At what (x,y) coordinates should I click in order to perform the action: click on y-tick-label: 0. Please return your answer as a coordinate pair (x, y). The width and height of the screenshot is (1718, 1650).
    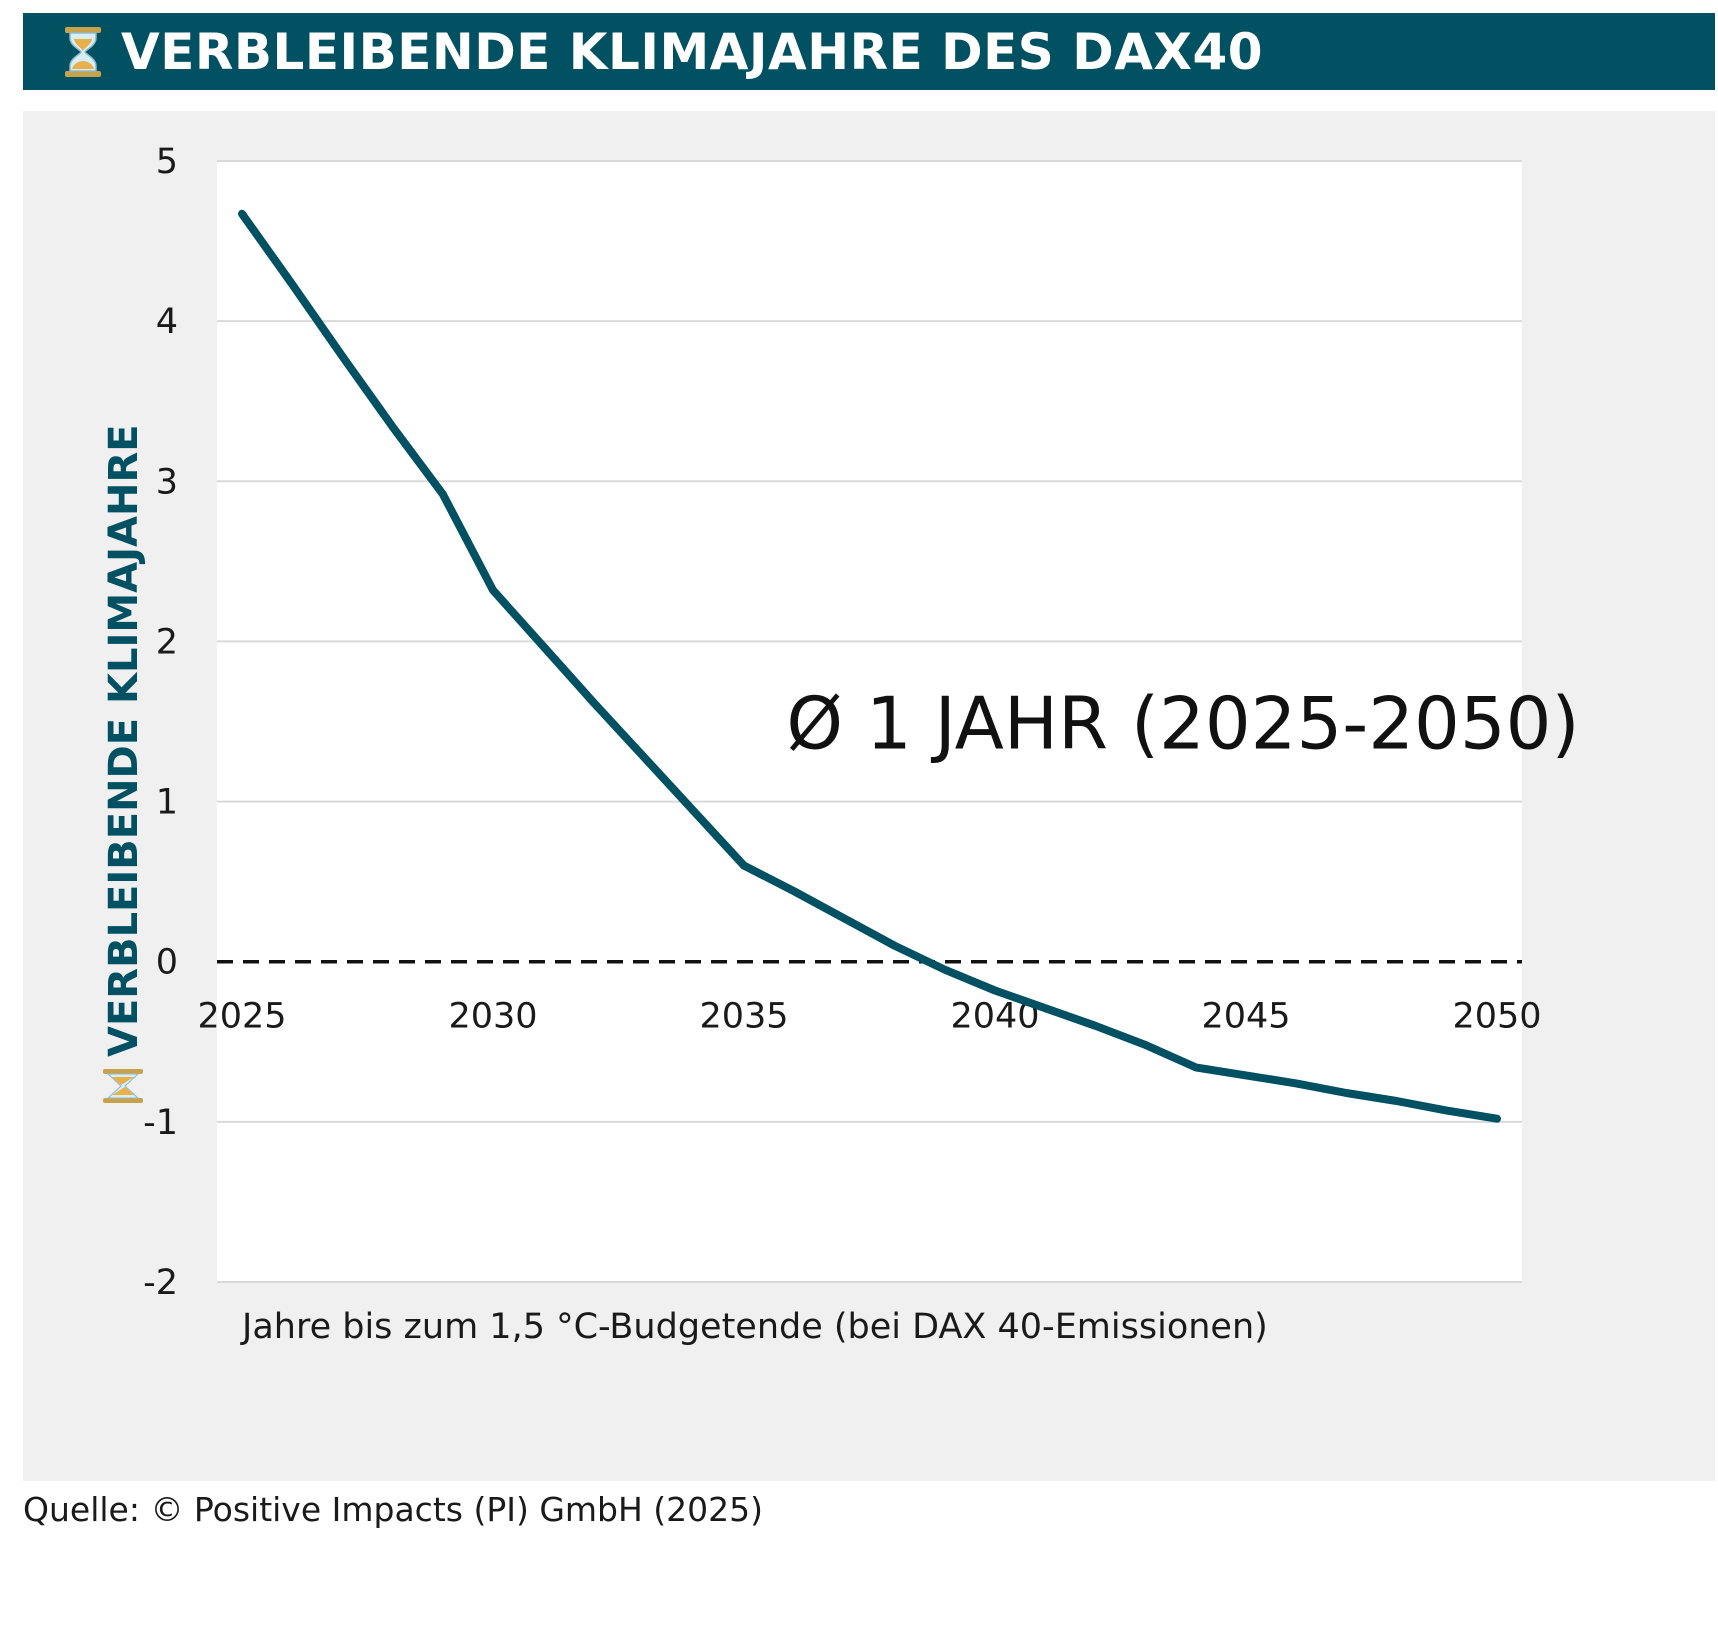
    Looking at the image, I should click on (167, 963).